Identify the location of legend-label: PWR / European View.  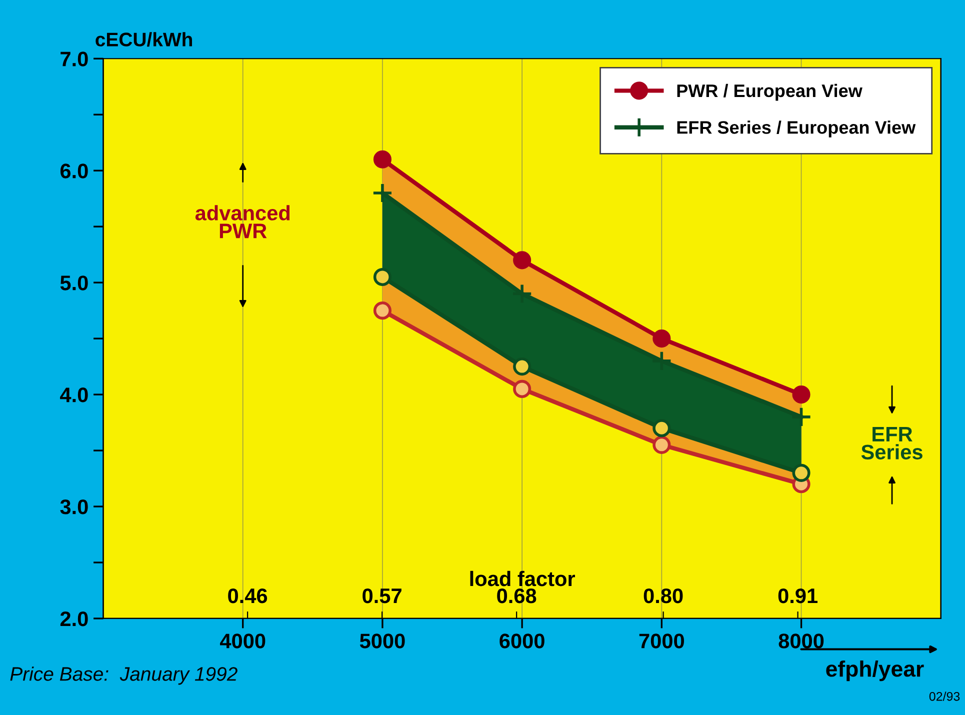
(769, 92).